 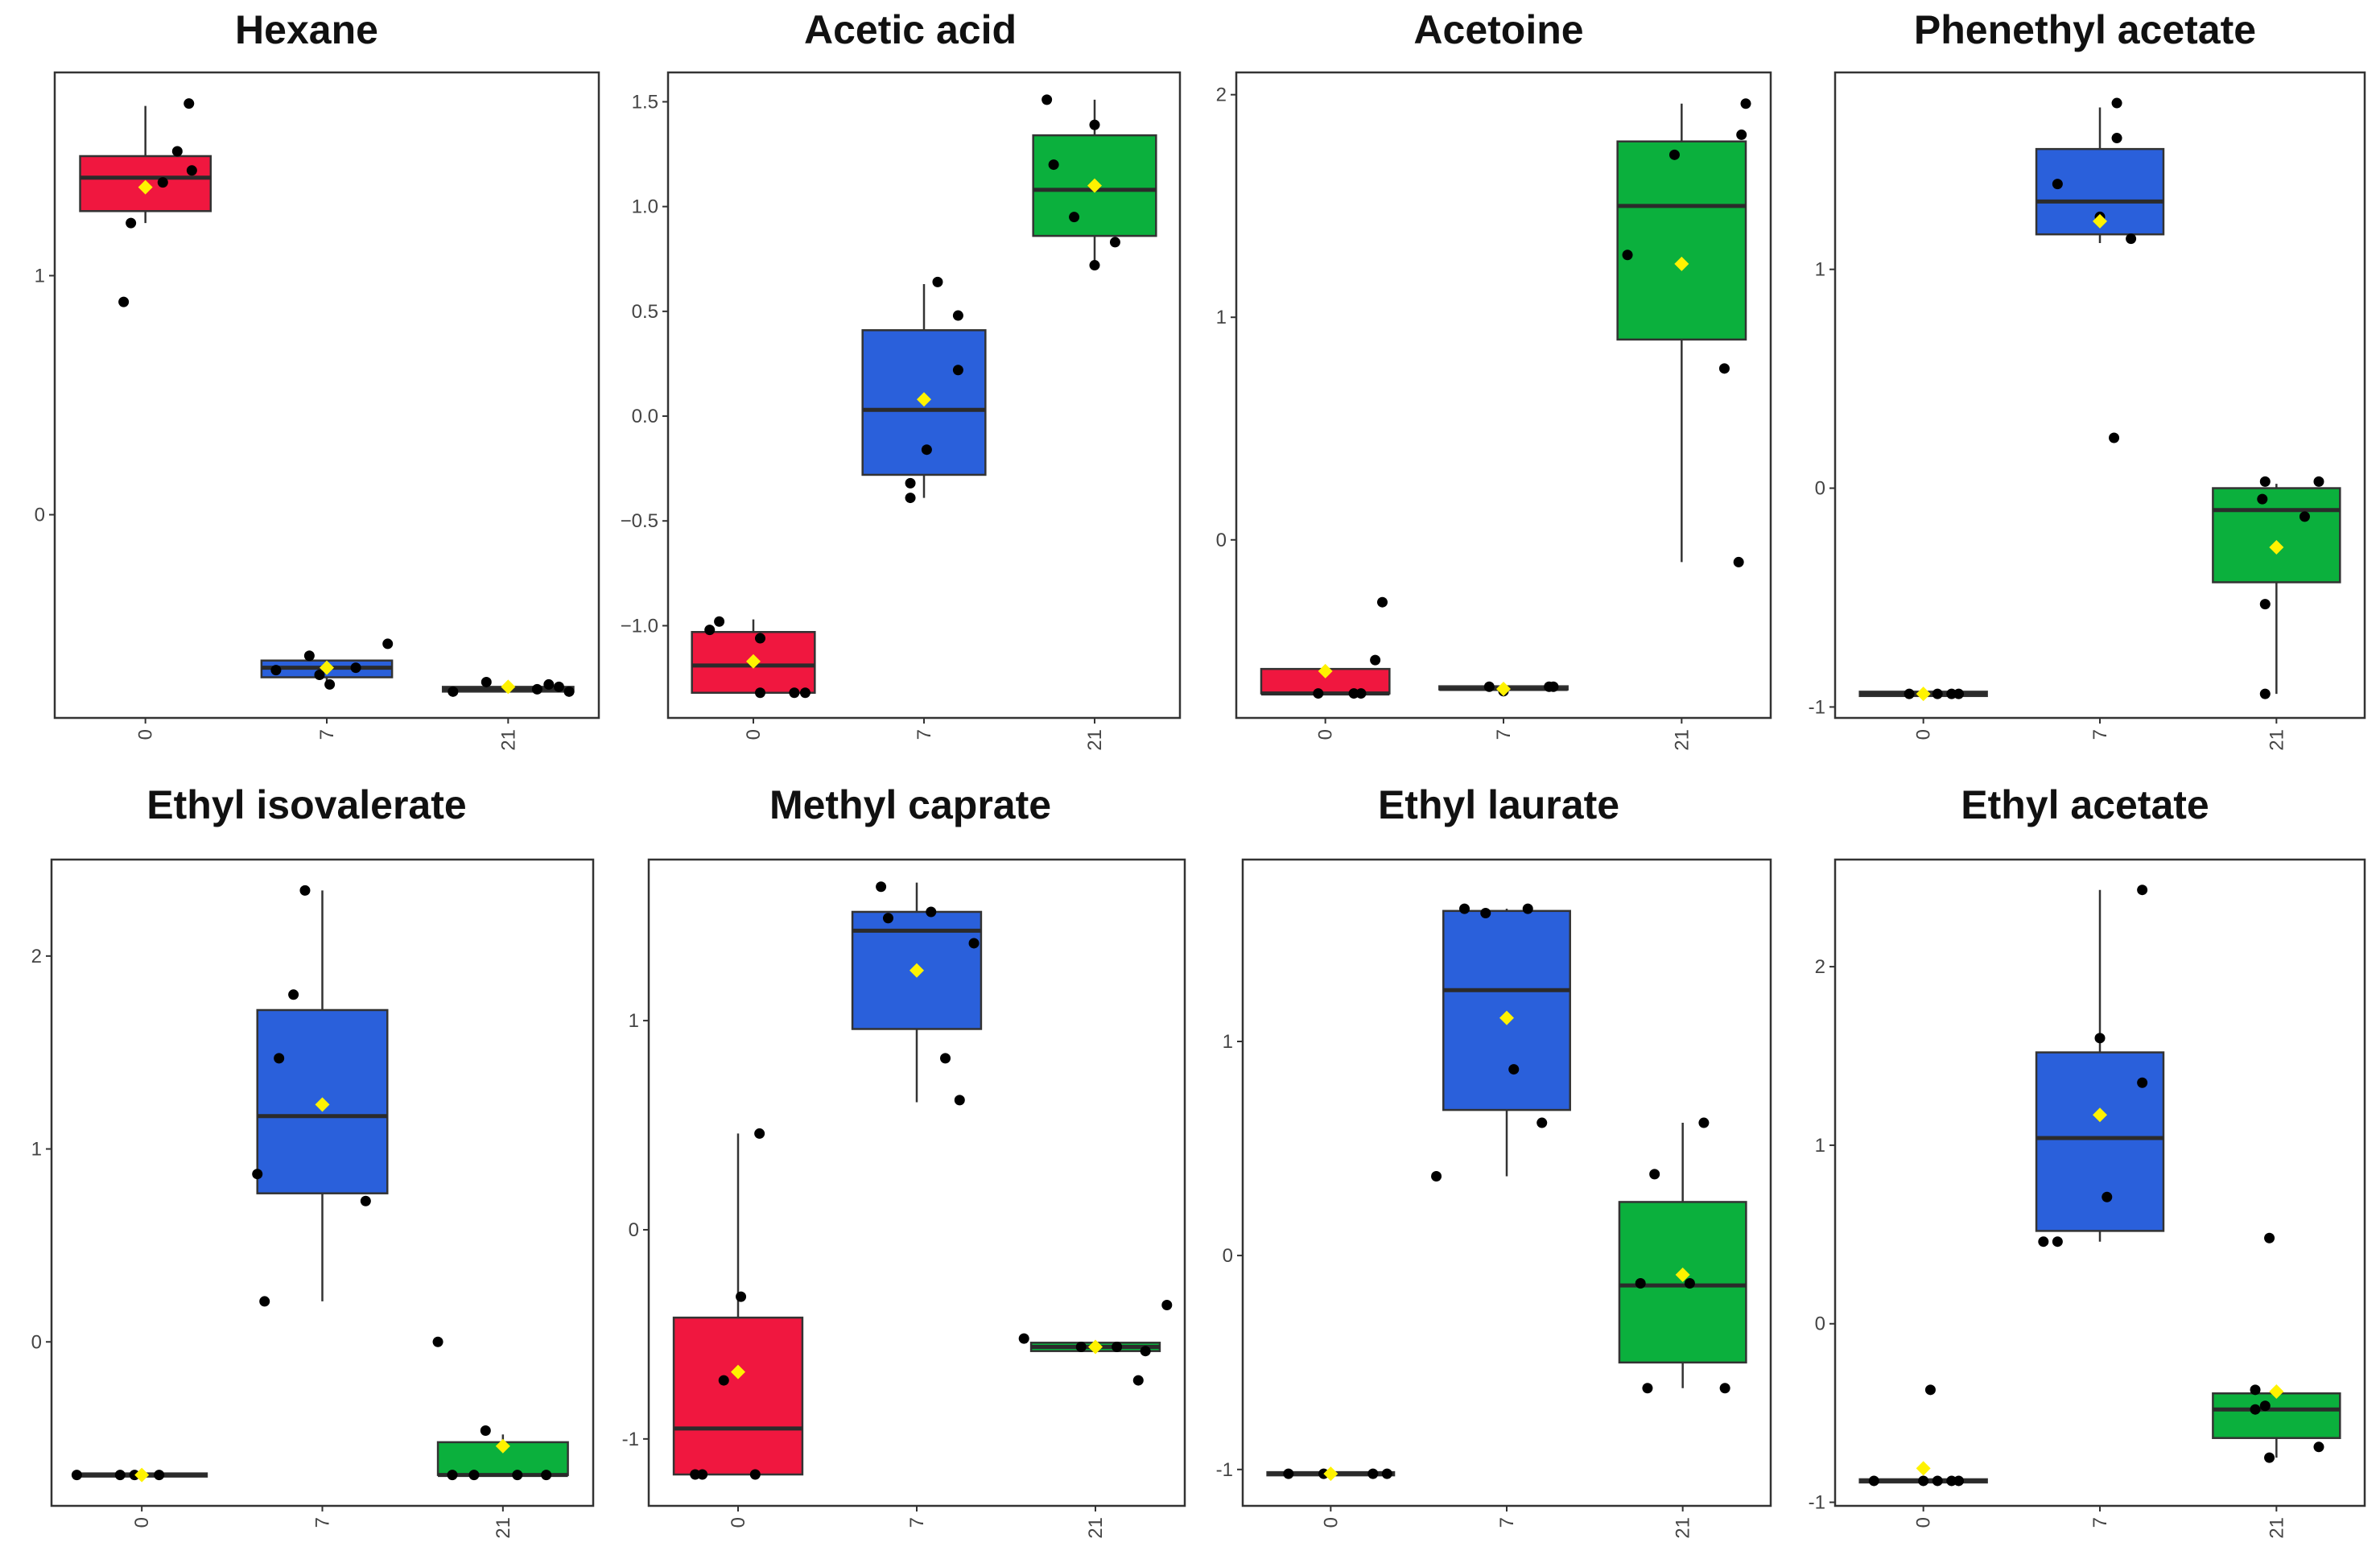 I want to click on chart-svg: 0 1 0 7 21, so click(x=317, y=411).